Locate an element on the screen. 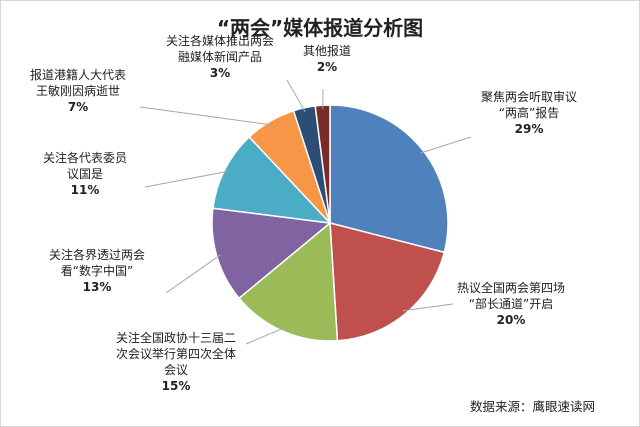 This screenshot has height=427, width=640. slice-label-line: “部长通道”开启 is located at coordinates (511, 303).